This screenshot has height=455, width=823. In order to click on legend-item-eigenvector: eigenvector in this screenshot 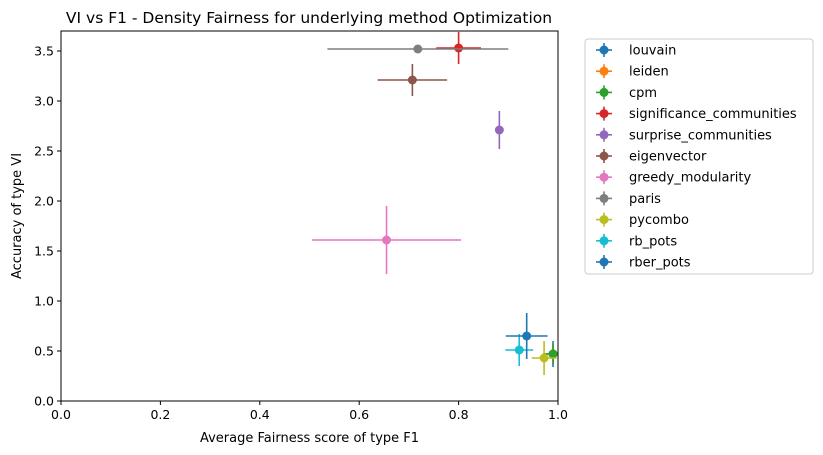, I will do `click(651, 157)`.